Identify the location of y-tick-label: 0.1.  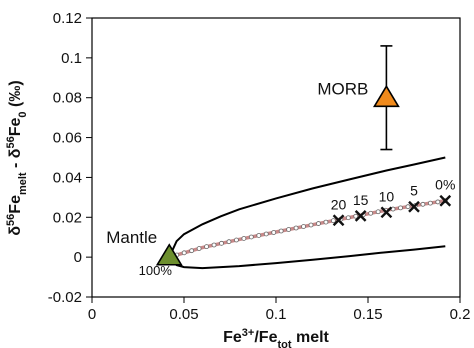
(71, 58).